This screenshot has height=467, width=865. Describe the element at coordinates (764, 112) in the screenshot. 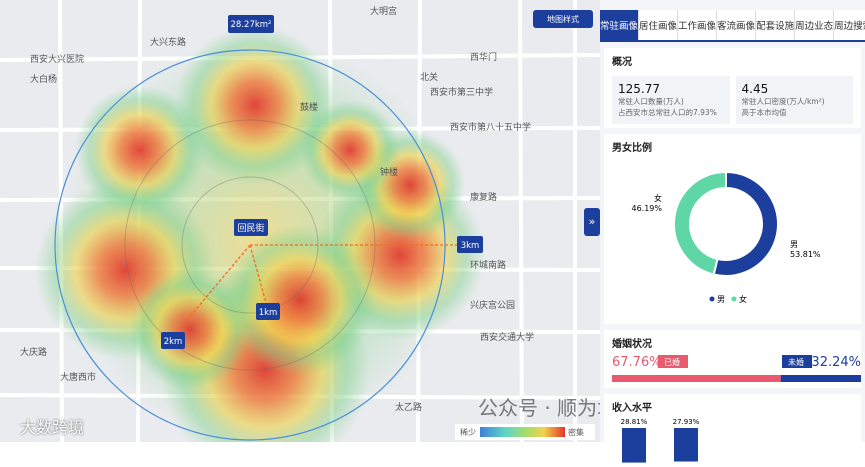

I see `stat-note: 高于本市均值` at that location.